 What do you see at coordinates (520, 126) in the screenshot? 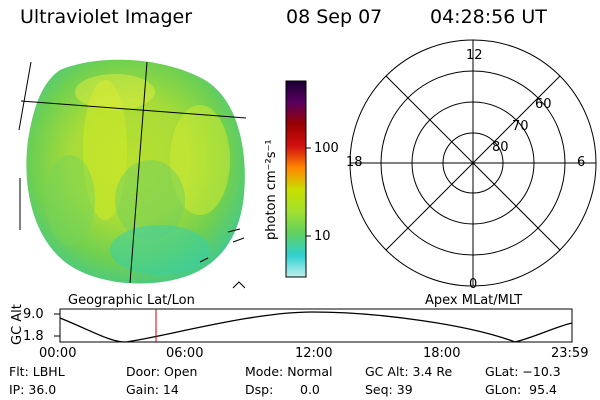
I see `lat-label-70: 70` at bounding box center [520, 126].